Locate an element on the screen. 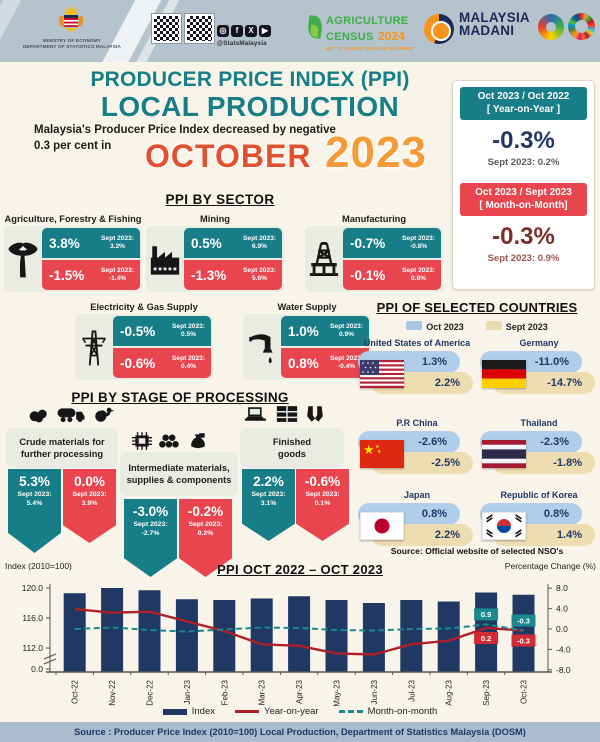 The height and width of the screenshot is (742, 600). stage-crude-yoy: 5.3% Sept 2023: 5.4% is located at coordinates (34, 511).